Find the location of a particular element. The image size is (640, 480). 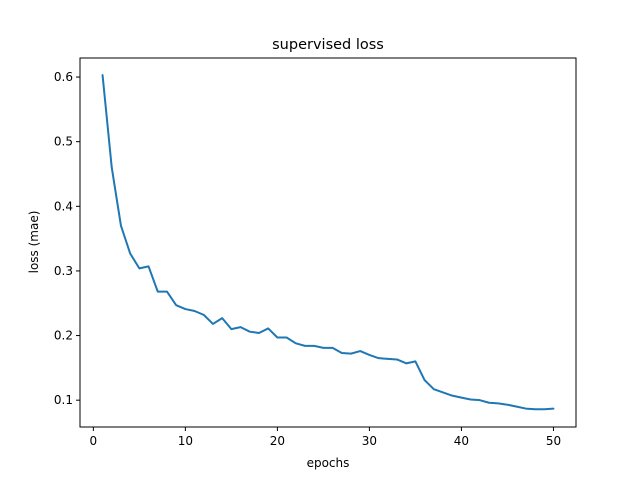

x-tick-label: 0 is located at coordinates (94, 441).